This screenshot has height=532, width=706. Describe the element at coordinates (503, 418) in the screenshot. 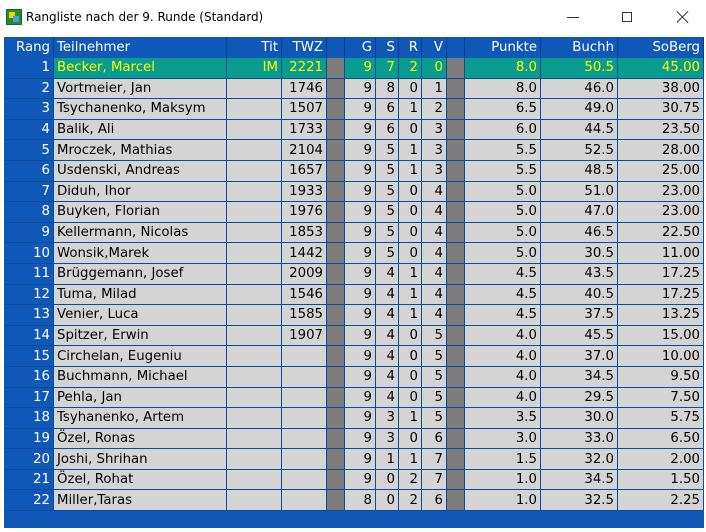

I see `points-cell: 3.5` at that location.